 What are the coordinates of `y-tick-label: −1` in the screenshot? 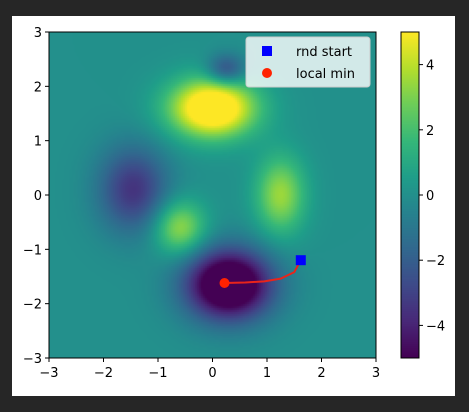 It's located at (32, 250).